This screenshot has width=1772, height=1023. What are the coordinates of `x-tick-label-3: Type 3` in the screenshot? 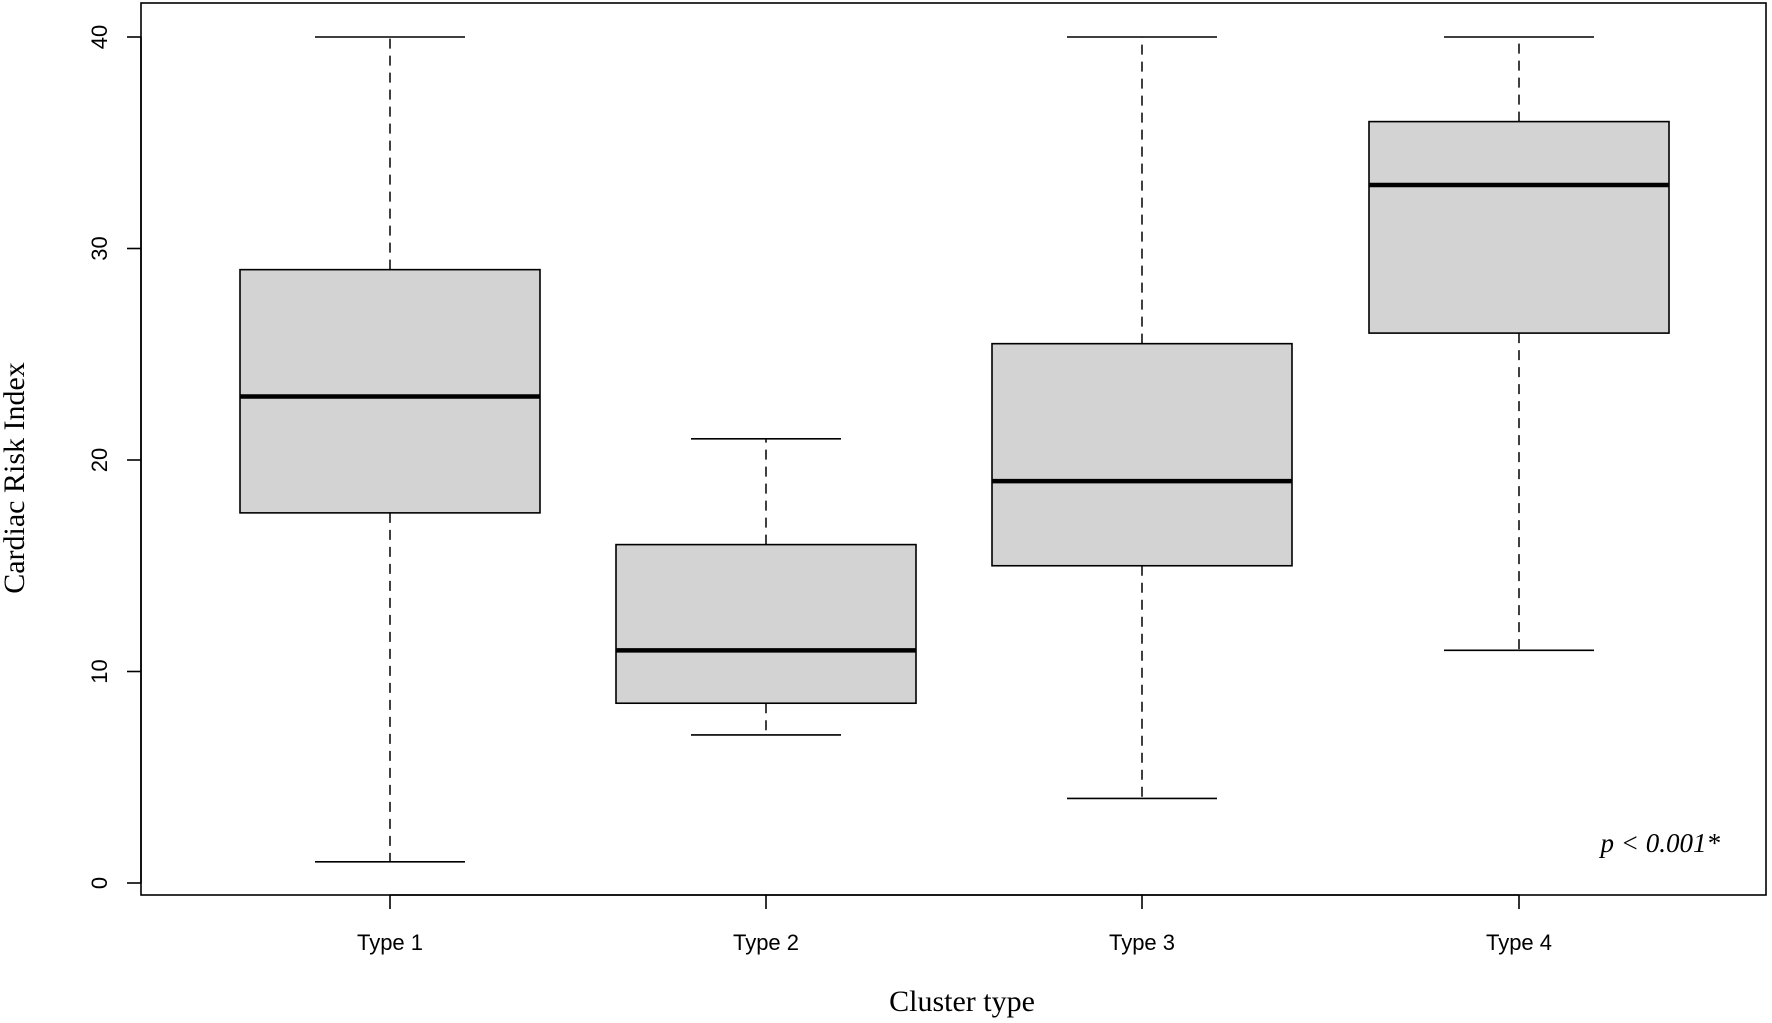 It's located at (1142, 942).